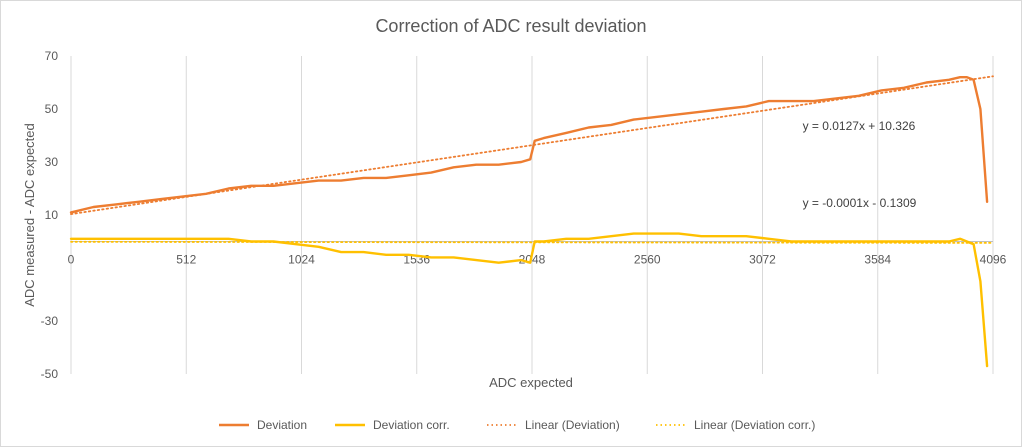  I want to click on legend-item-label: Linear (Deviation corr.), so click(754, 425).